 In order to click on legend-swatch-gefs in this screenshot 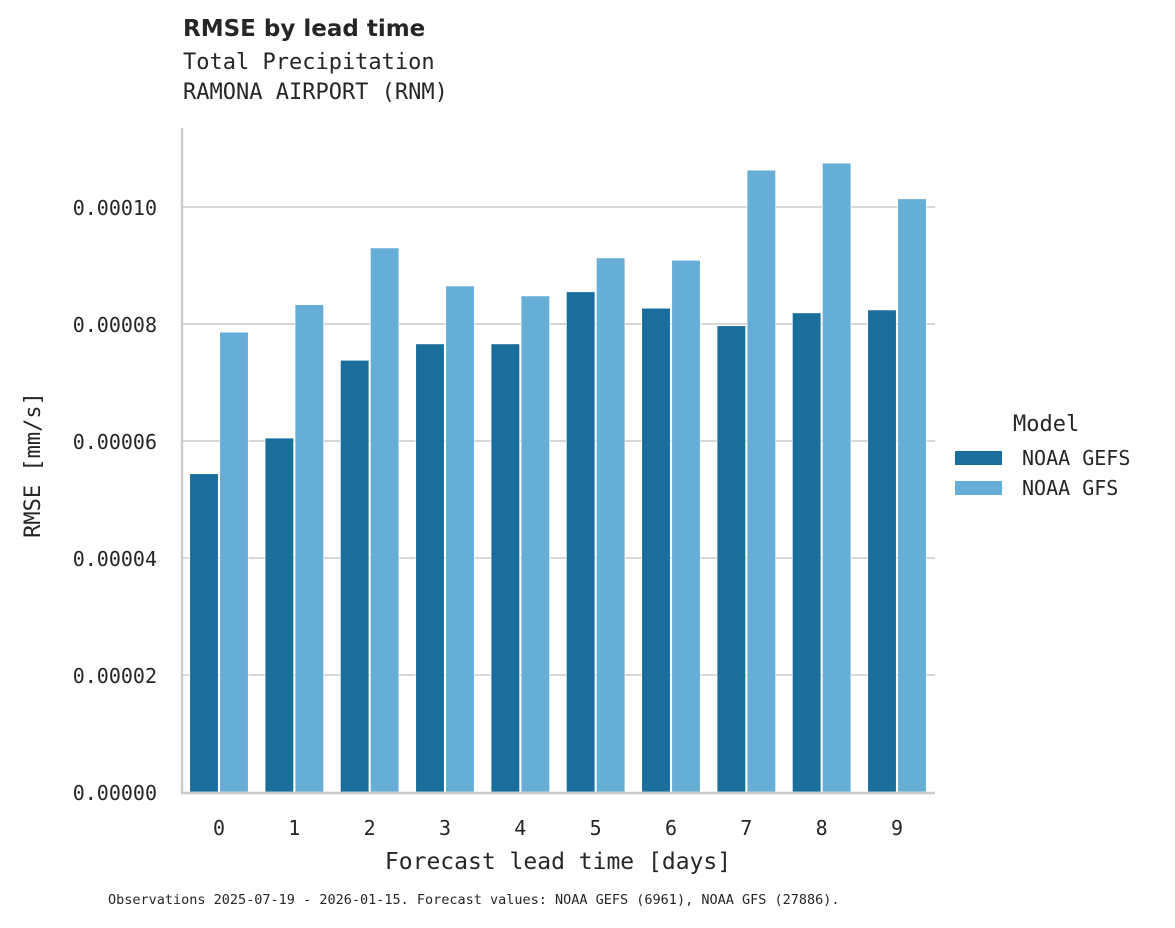, I will do `click(978, 458)`.